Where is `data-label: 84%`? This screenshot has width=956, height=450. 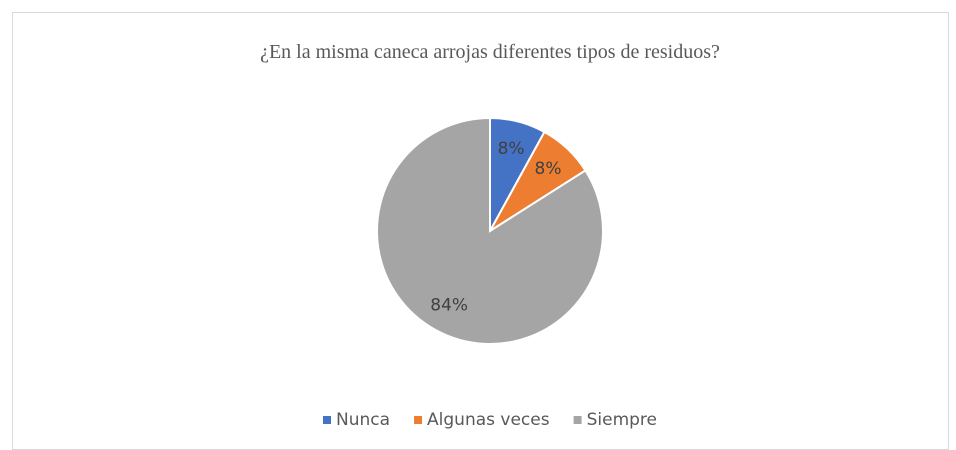
data-label: 84% is located at coordinates (449, 305).